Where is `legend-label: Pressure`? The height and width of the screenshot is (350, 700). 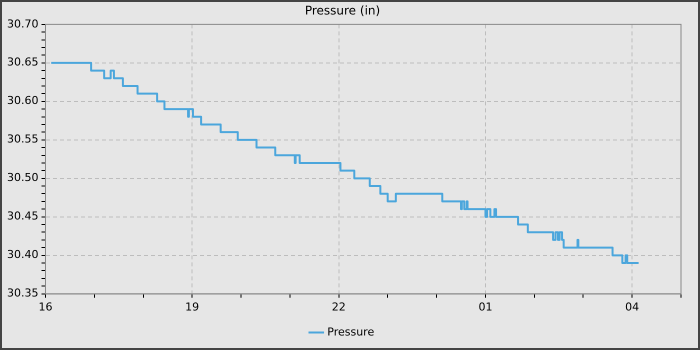
legend-label: Pressure is located at coordinates (350, 331).